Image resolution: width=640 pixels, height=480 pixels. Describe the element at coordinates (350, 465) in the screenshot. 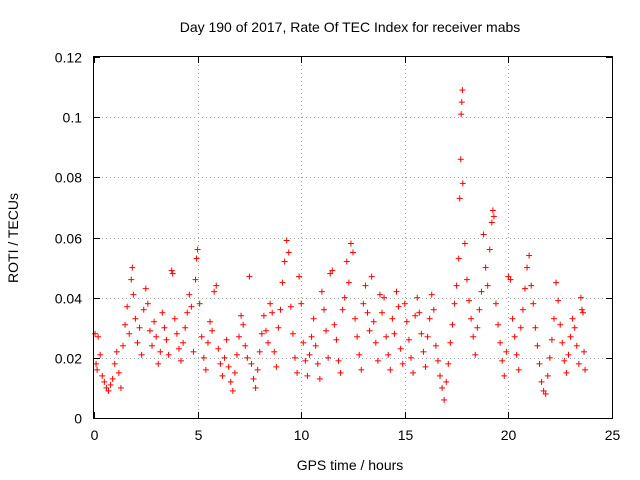

I see `x-axis-label: GPS time / hours` at that location.